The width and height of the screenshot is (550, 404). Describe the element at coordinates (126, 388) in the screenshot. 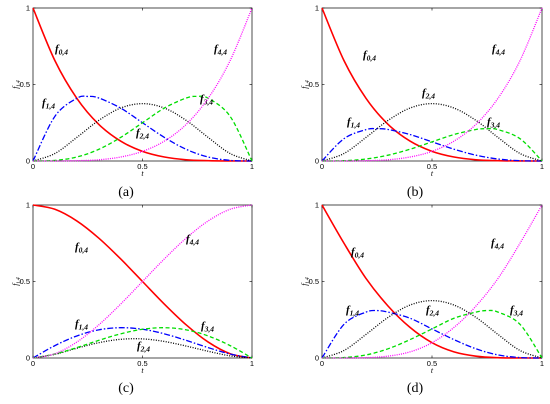

I see `panel-caption: (c)` at that location.